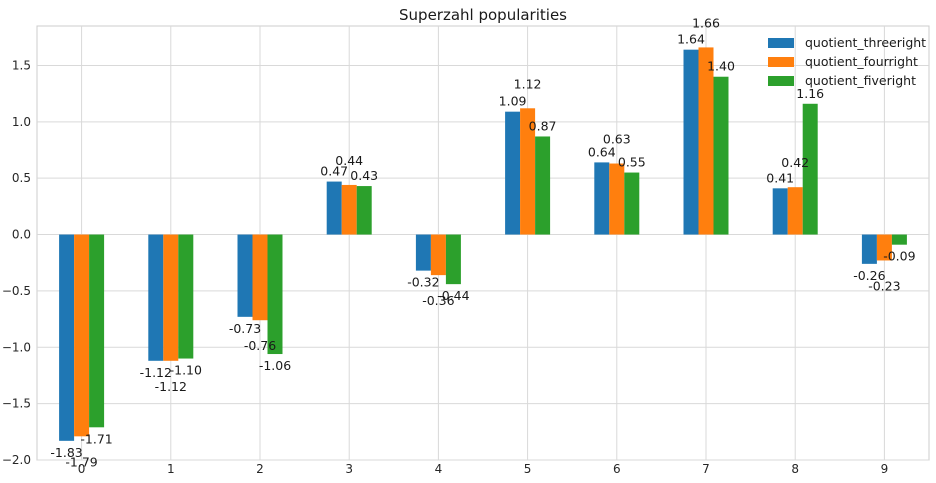  Describe the element at coordinates (865, 42) in the screenshot. I see `legend-label-quotient_threeright: quotient_threeright` at that location.